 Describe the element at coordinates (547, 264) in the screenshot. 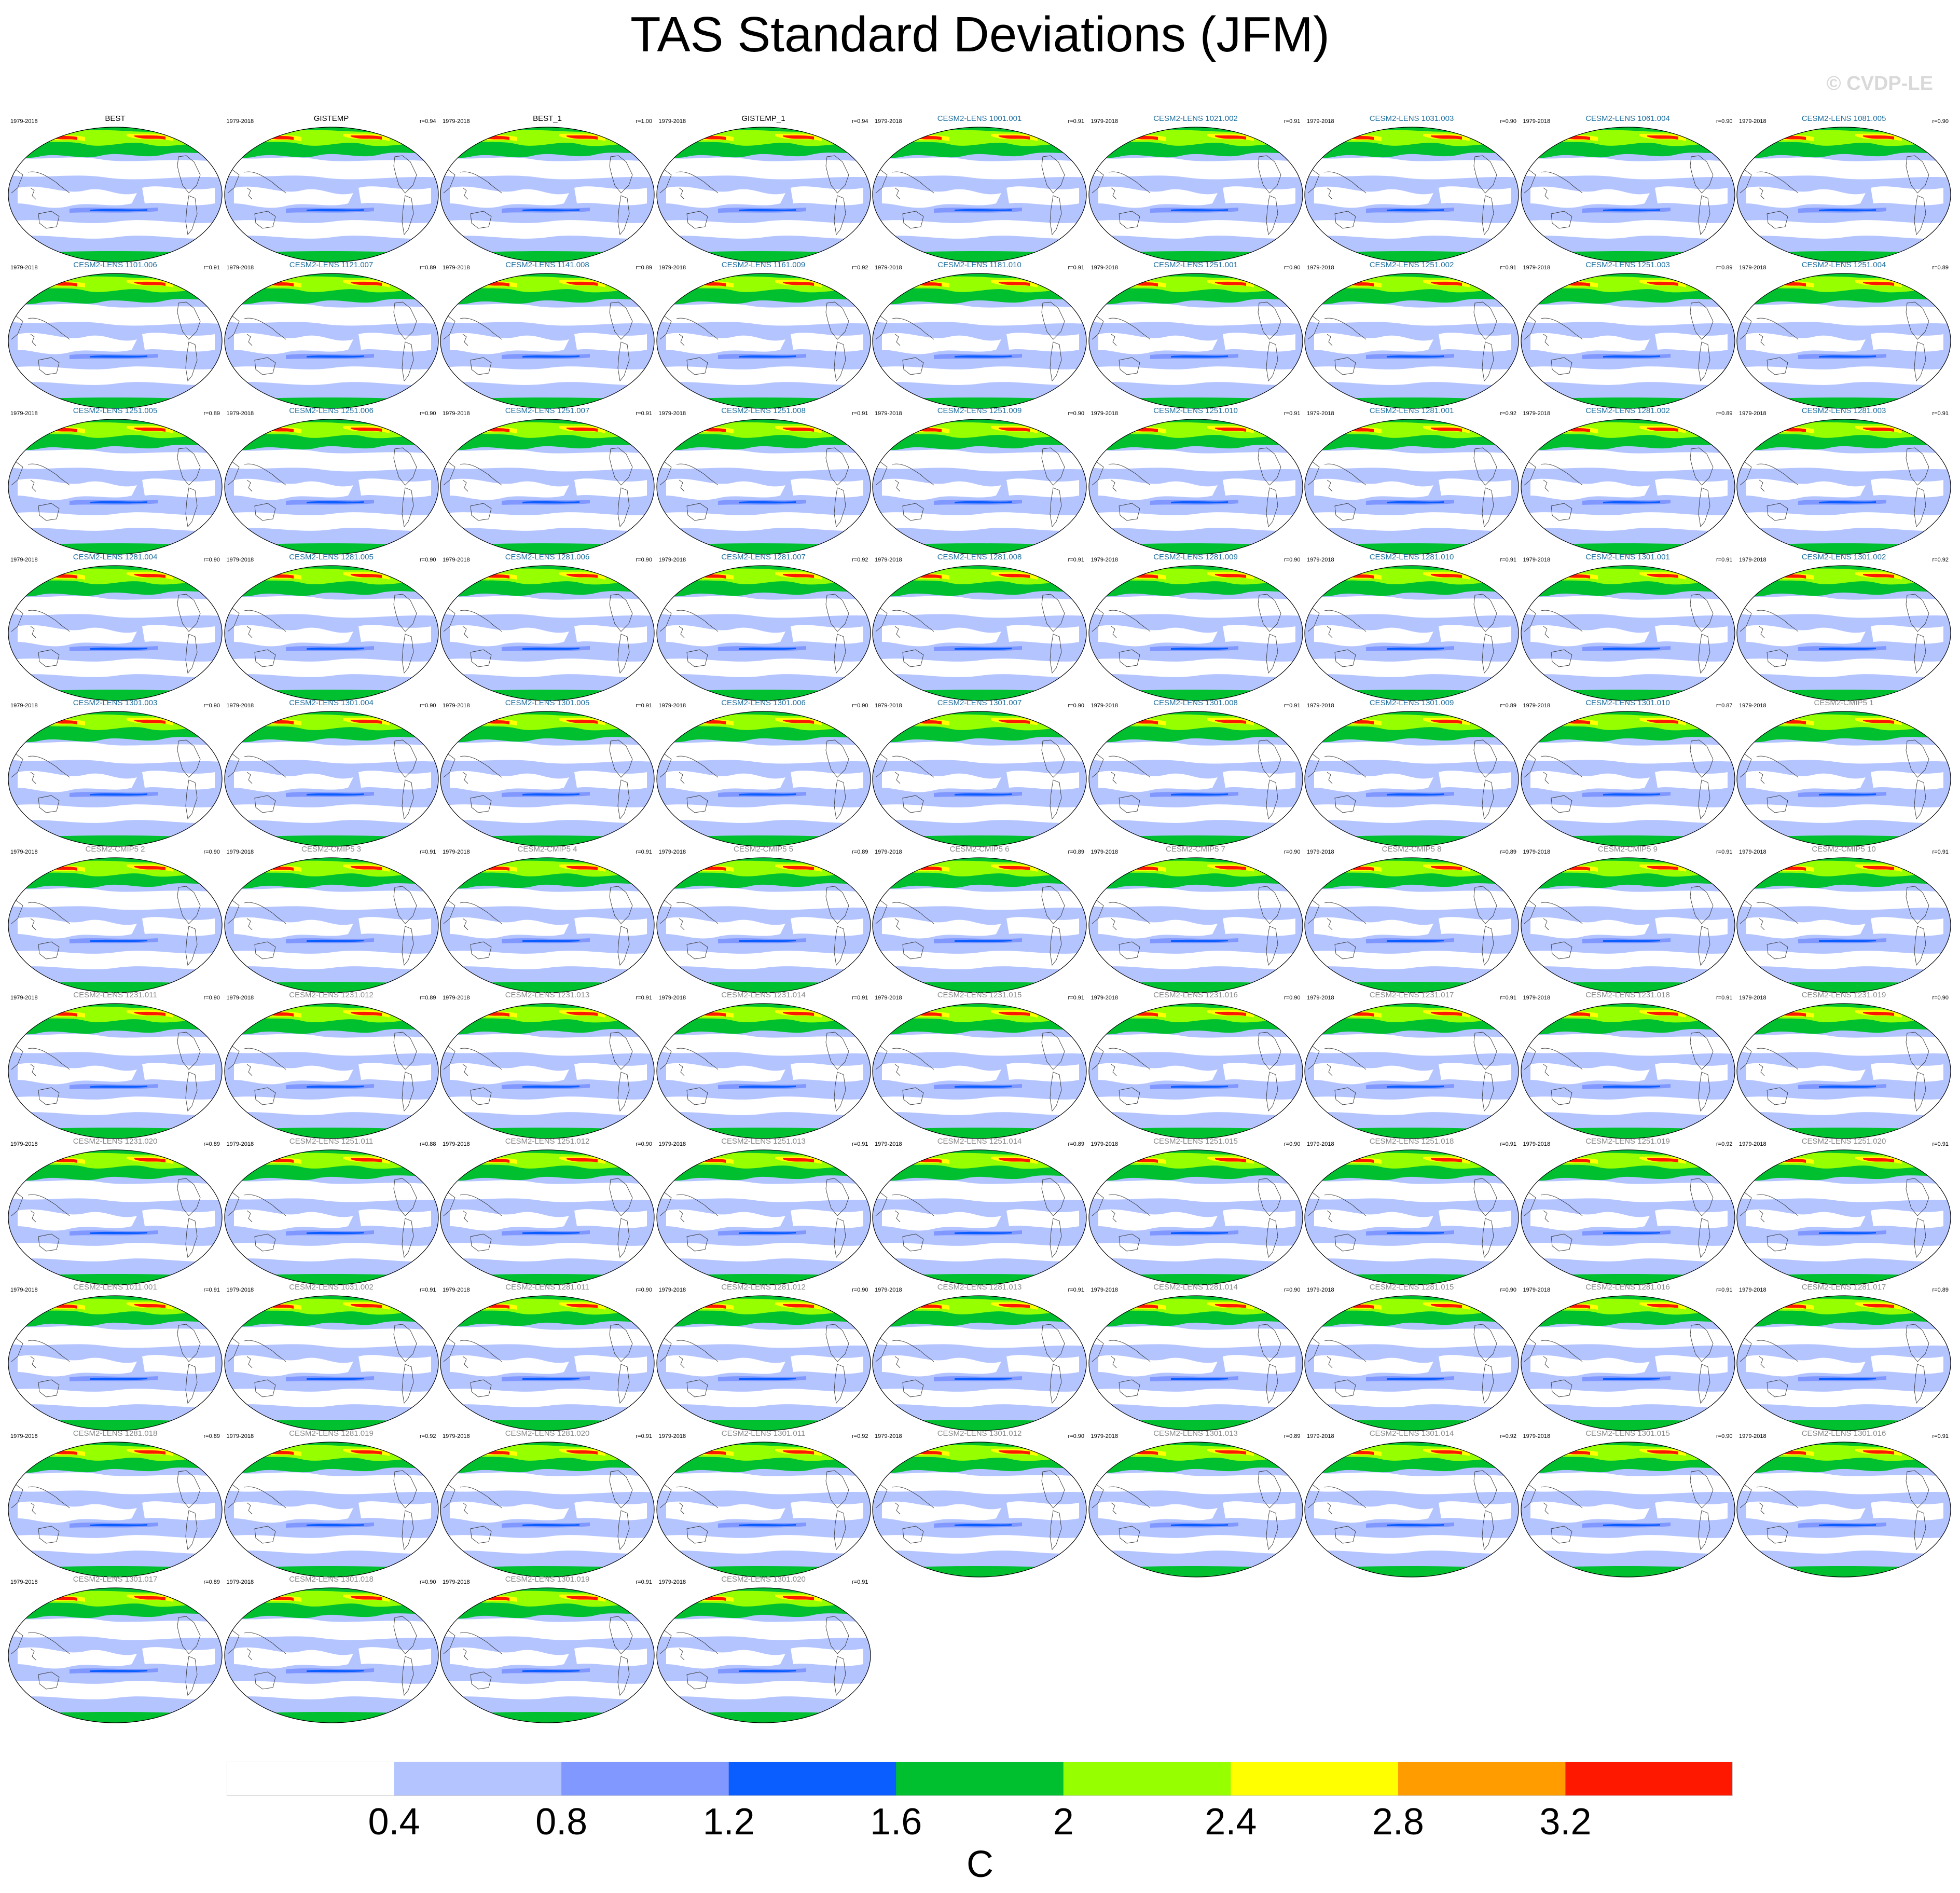

I see `panel-title: CESM2-LENS 1141.008` at that location.